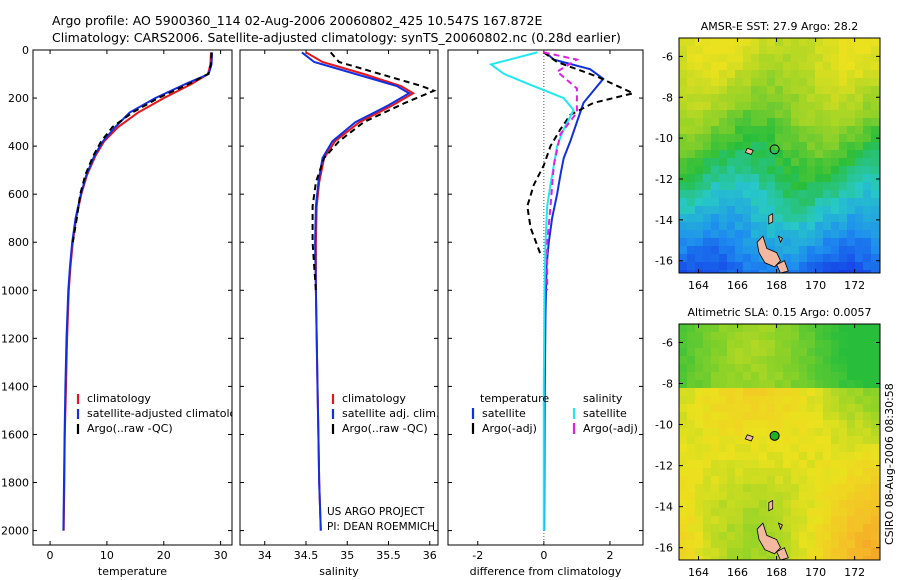 The width and height of the screenshot is (900, 580). I want to click on sla-map-title: Altimetric SLA: 0.15 Argo: 0.0057, so click(779, 312).